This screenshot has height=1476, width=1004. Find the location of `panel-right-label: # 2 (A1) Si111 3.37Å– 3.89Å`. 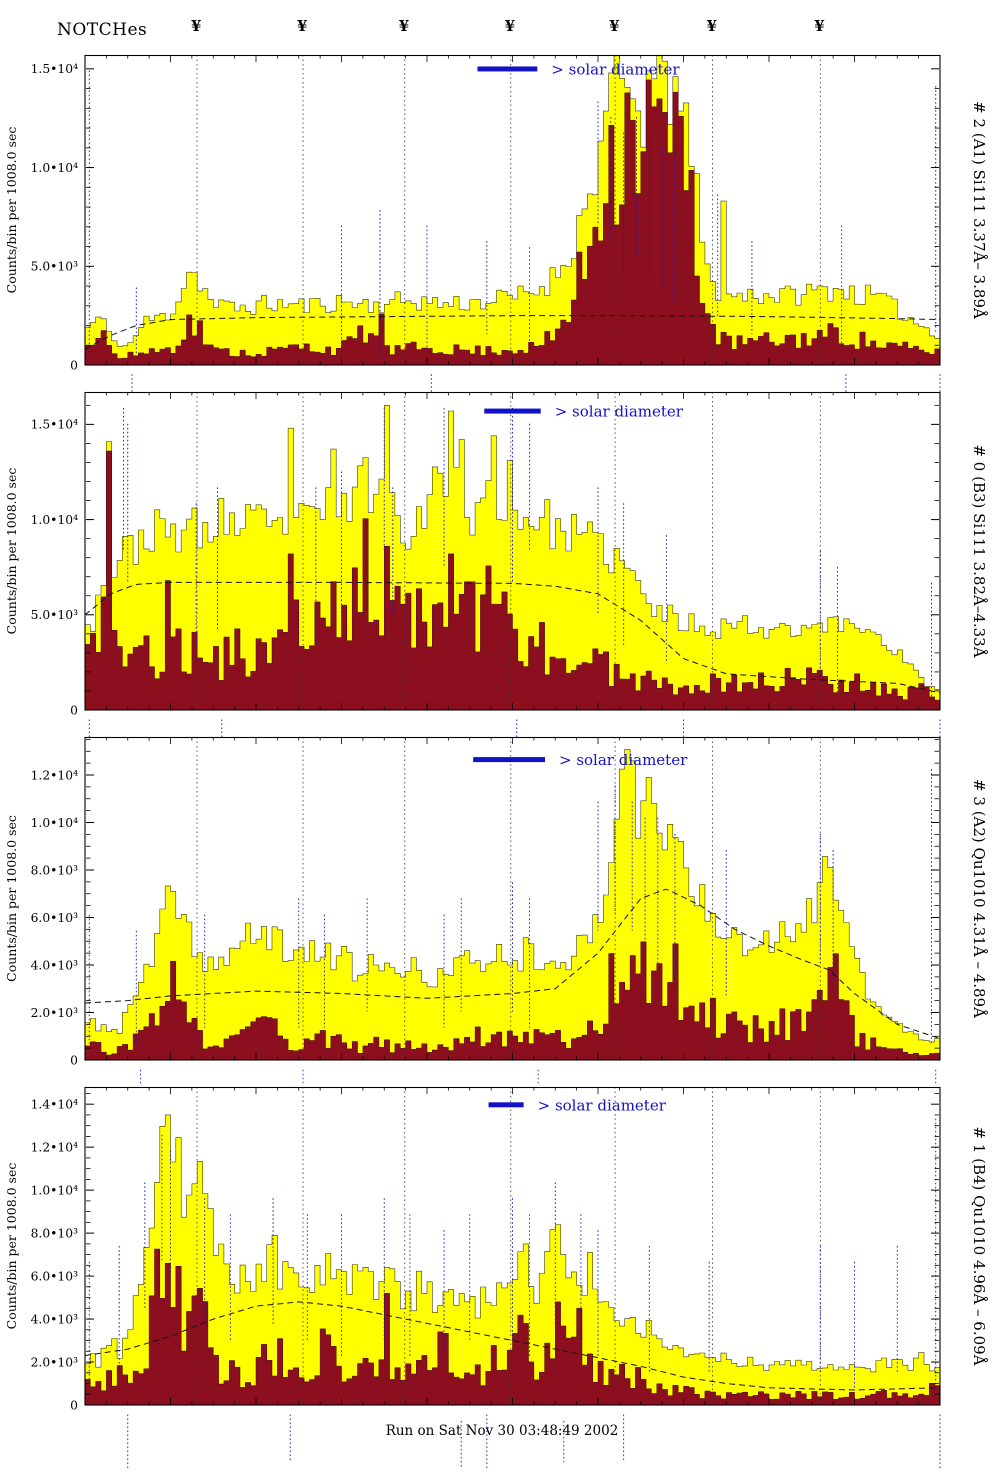

panel-right-label: # 2 (A1) Si111 3.37Å– 3.89Å is located at coordinates (979, 210).